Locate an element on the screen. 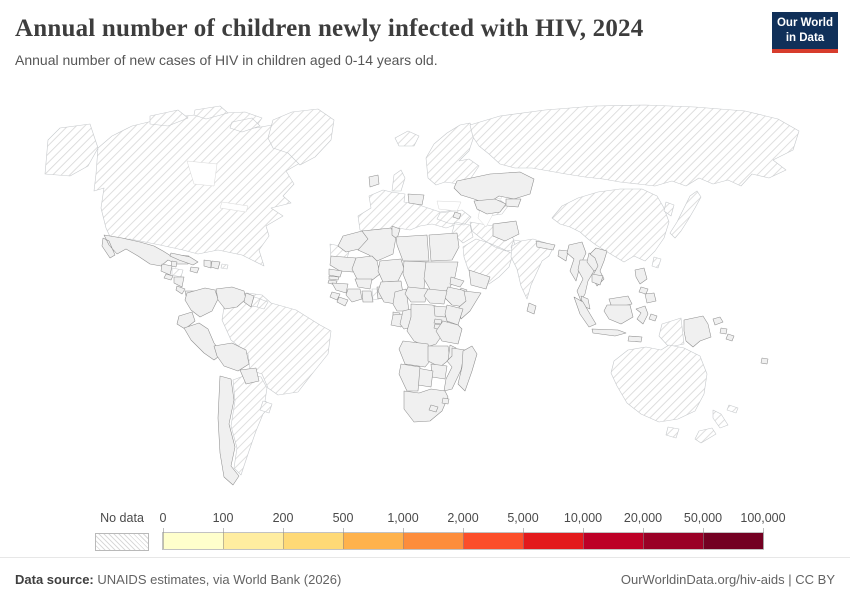 The width and height of the screenshot is (850, 600). country-new-caledonia is located at coordinates (732, 409).